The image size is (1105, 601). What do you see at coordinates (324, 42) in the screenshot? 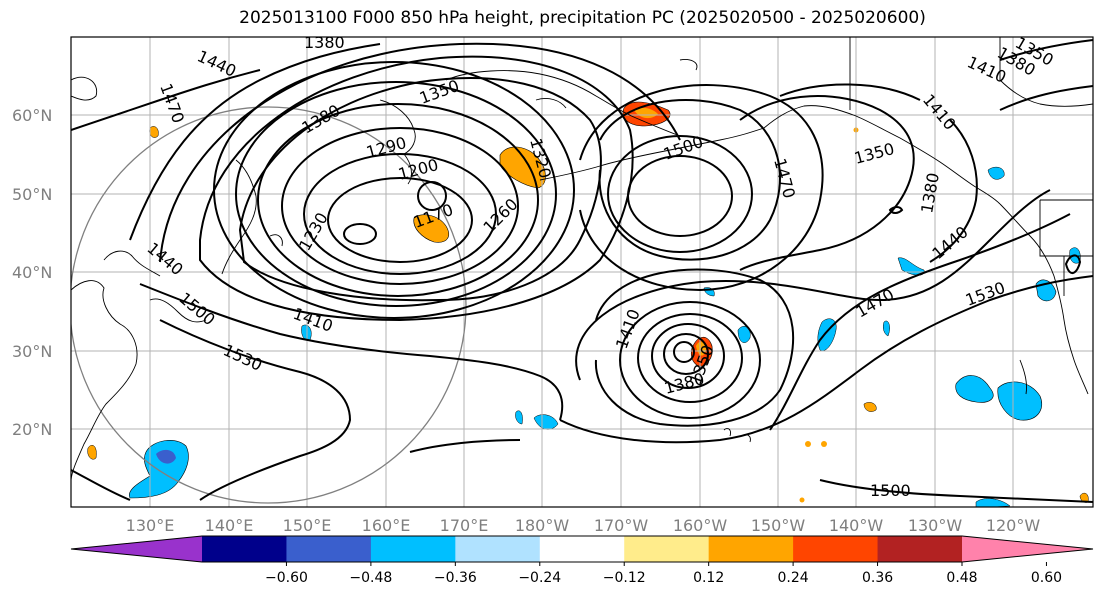
I see `contour-label: 1380` at bounding box center [324, 42].